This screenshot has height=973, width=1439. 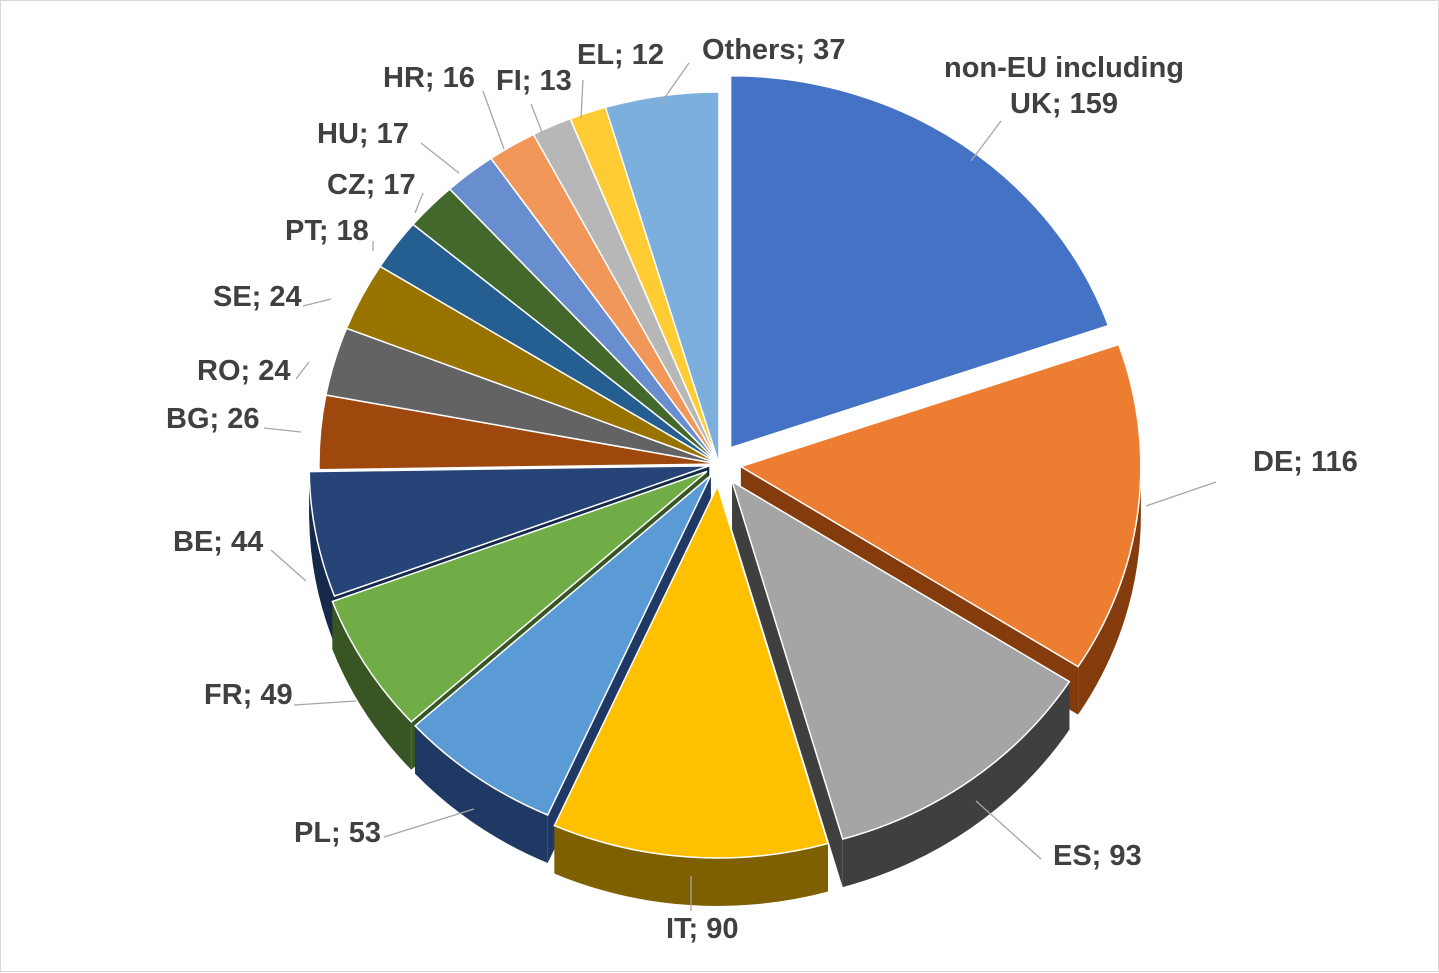 I want to click on data-label-it: IT; 90, so click(x=702, y=929).